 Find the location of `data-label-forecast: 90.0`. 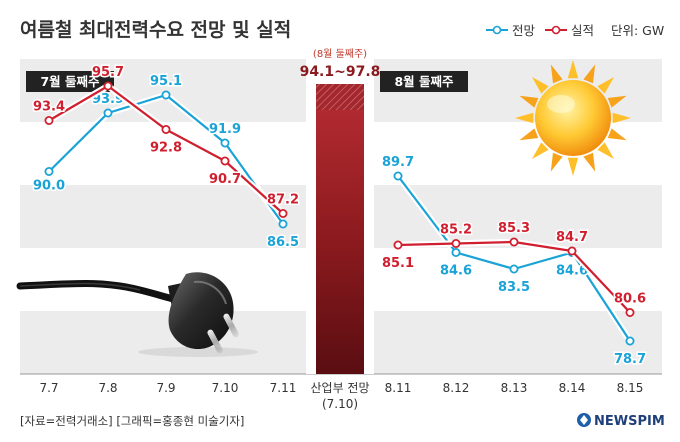

data-label-forecast: 90.0 is located at coordinates (49, 186).